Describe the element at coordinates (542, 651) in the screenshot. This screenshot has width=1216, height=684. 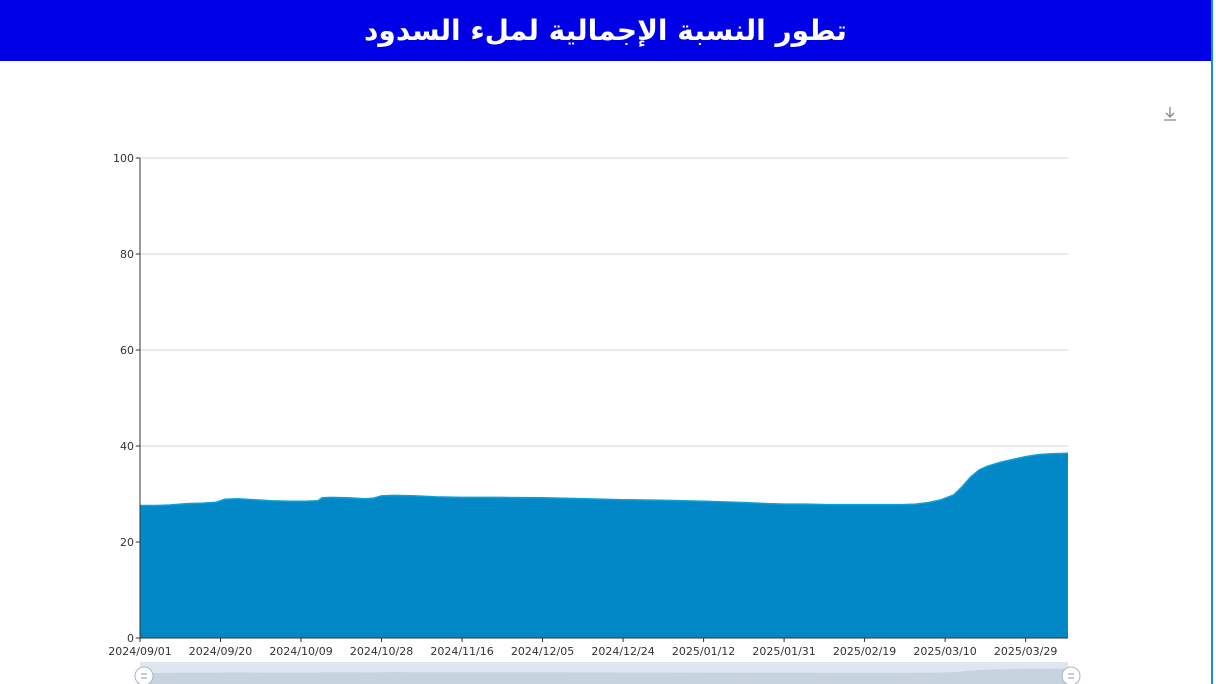
I see `x-tick-label: 2024/12/05` at that location.